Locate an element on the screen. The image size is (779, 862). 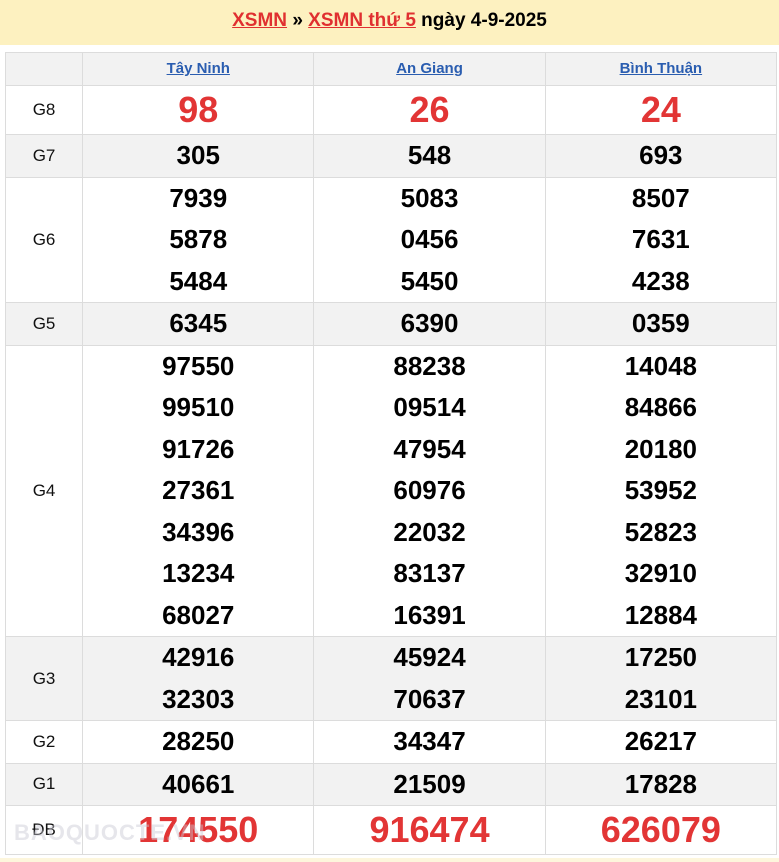
prize-row-g6: G6 7939 5878 5484 5083 0456 5450 8507 7631 4238 is located at coordinates (391, 239).